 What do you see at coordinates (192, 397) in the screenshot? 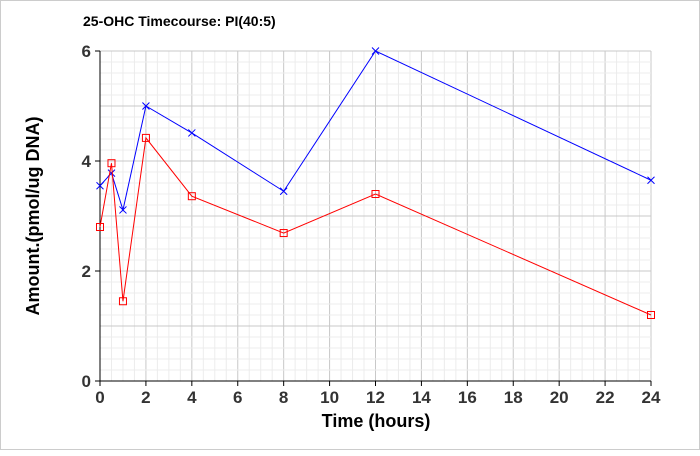
I see `x-tick-label: 4` at bounding box center [192, 397].